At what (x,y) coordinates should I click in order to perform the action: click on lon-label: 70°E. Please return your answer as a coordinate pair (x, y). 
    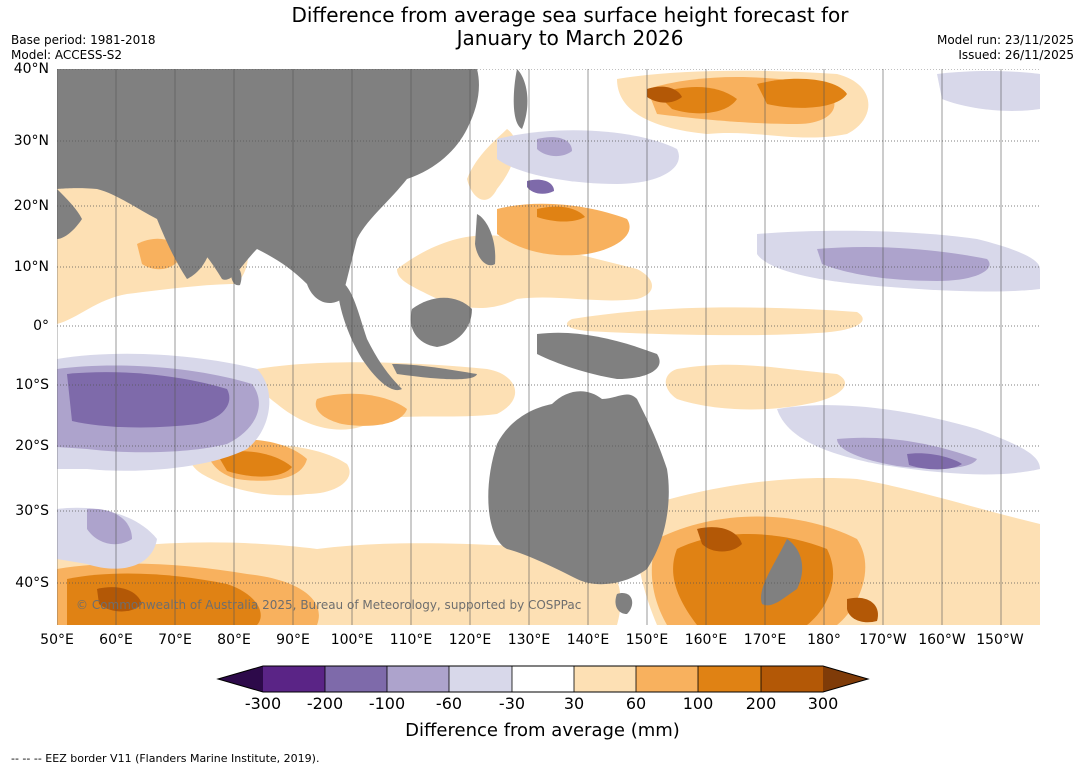
    Looking at the image, I should click on (175, 640).